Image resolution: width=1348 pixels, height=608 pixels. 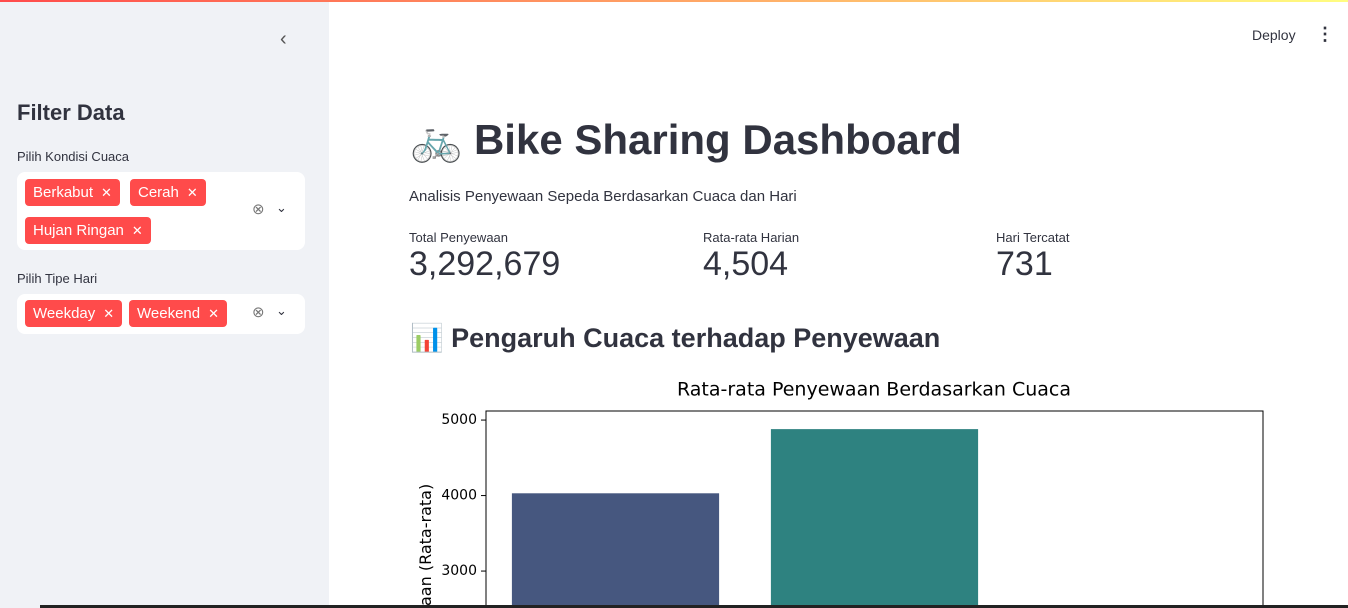 I want to click on metric-label: Hari Tercatat, so click(x=1033, y=237).